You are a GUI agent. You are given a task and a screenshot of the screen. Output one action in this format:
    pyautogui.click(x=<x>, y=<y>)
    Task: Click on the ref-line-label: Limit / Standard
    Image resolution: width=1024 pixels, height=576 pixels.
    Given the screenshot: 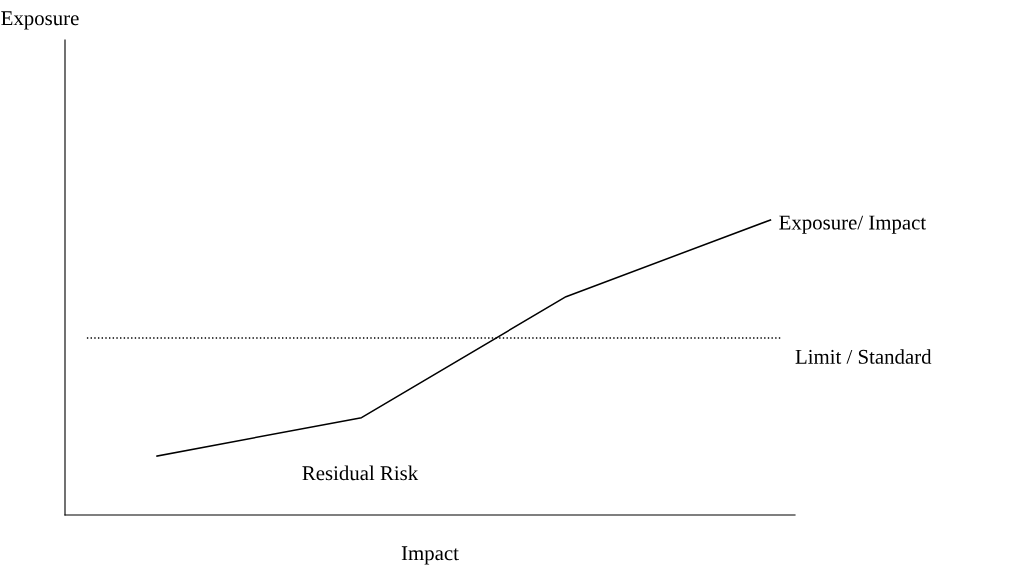 What is the action you would take?
    pyautogui.click(x=863, y=356)
    